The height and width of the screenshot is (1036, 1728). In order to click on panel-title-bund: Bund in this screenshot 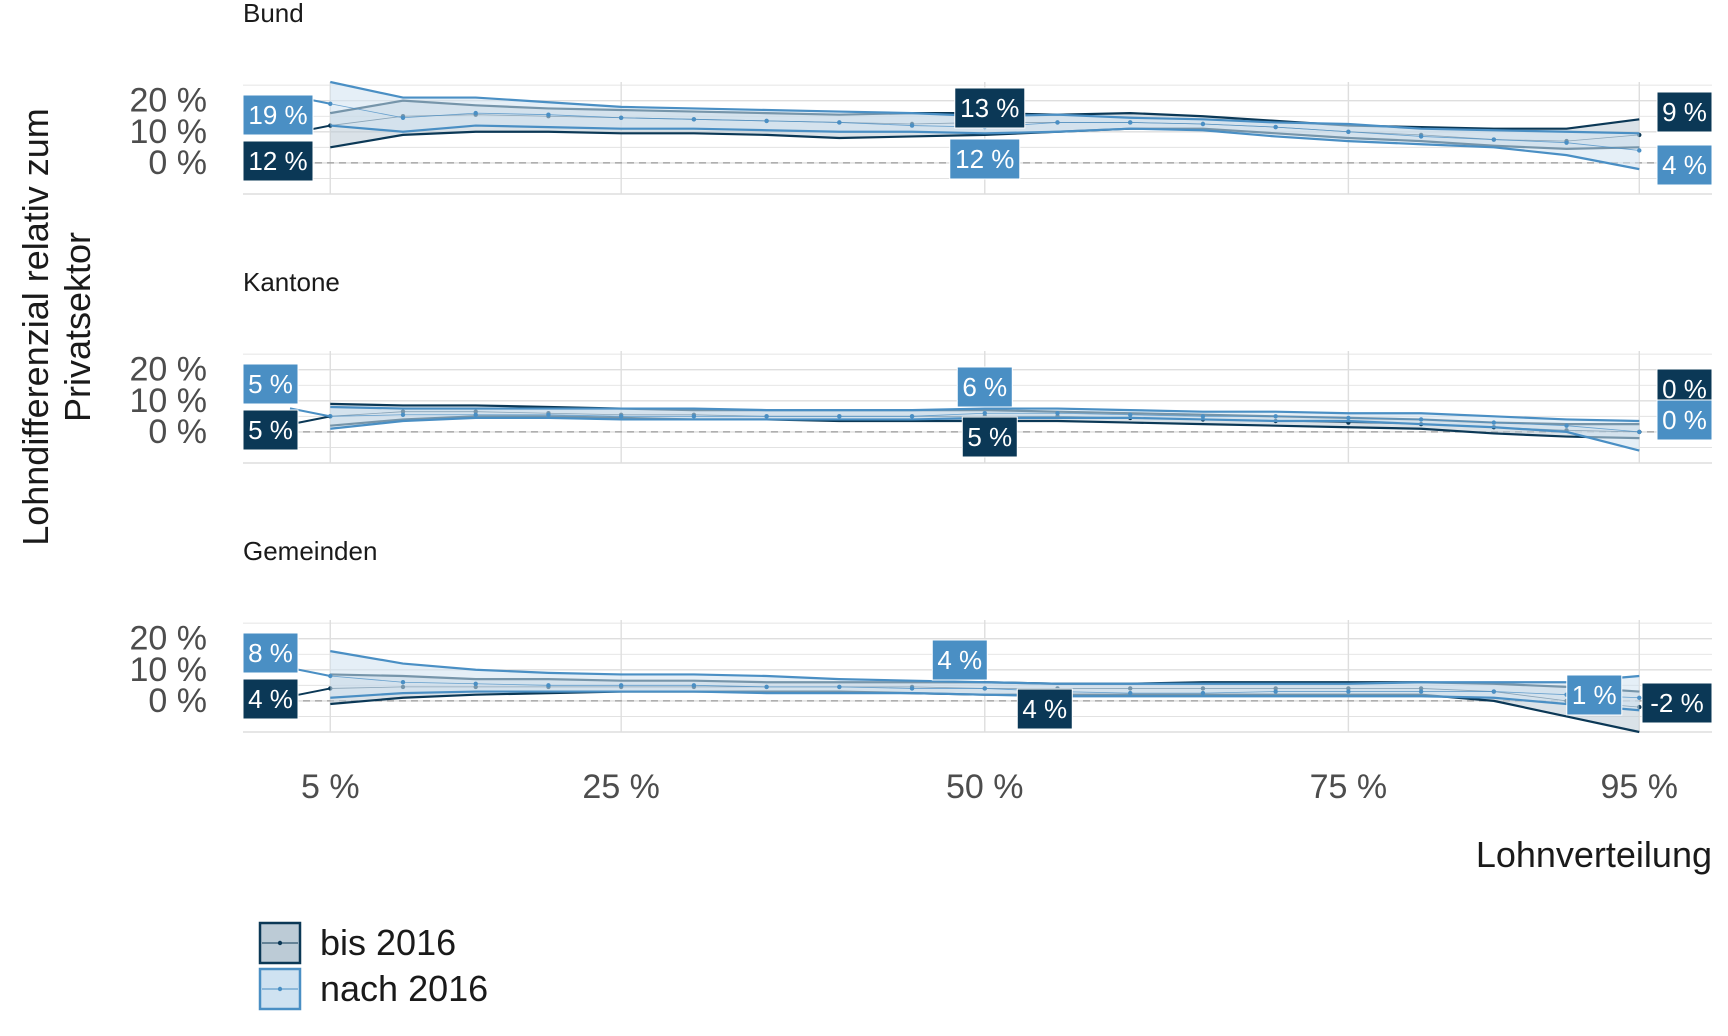, I will do `click(273, 14)`.